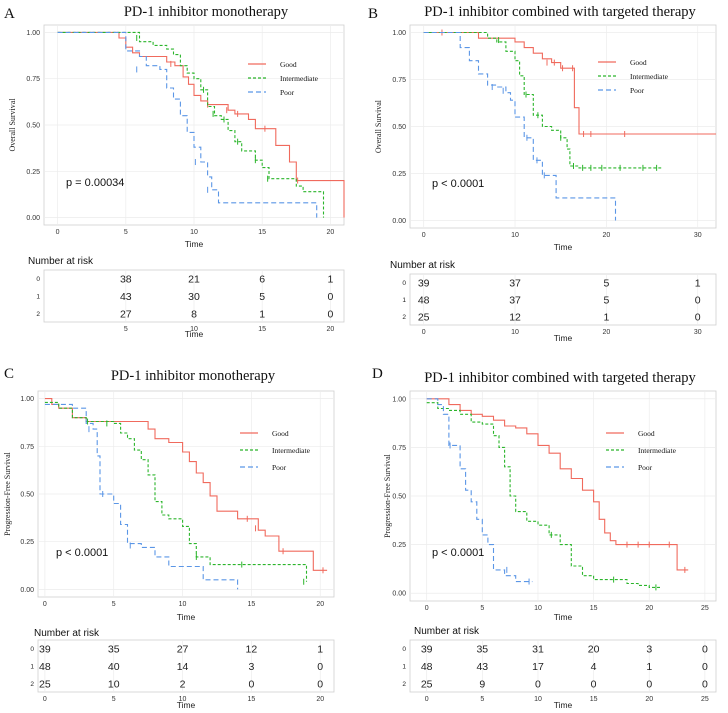 Image resolution: width=728 pixels, height=713 pixels. Describe the element at coordinates (698, 332) in the screenshot. I see `risk-x-tick-label: 30` at that location.